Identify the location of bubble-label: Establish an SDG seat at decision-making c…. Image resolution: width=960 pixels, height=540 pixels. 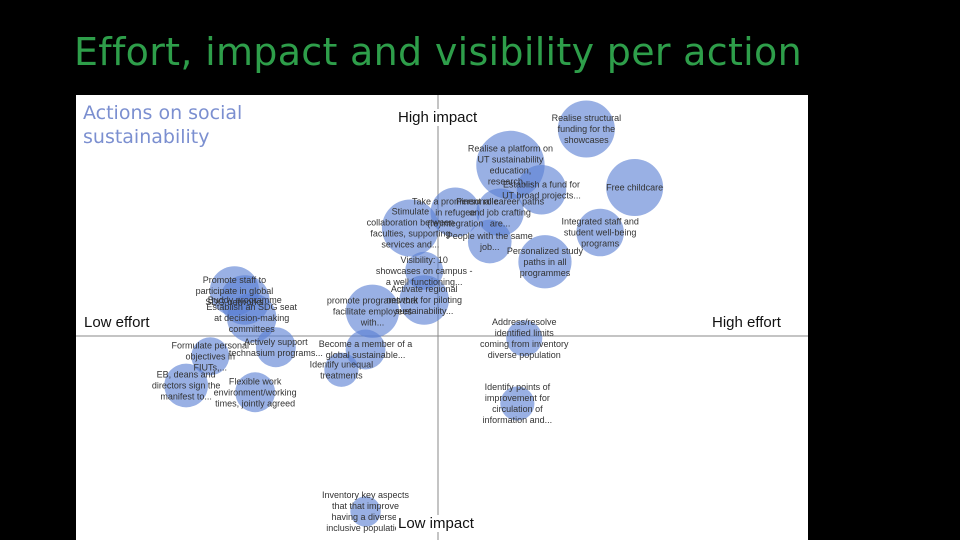
(251, 318).